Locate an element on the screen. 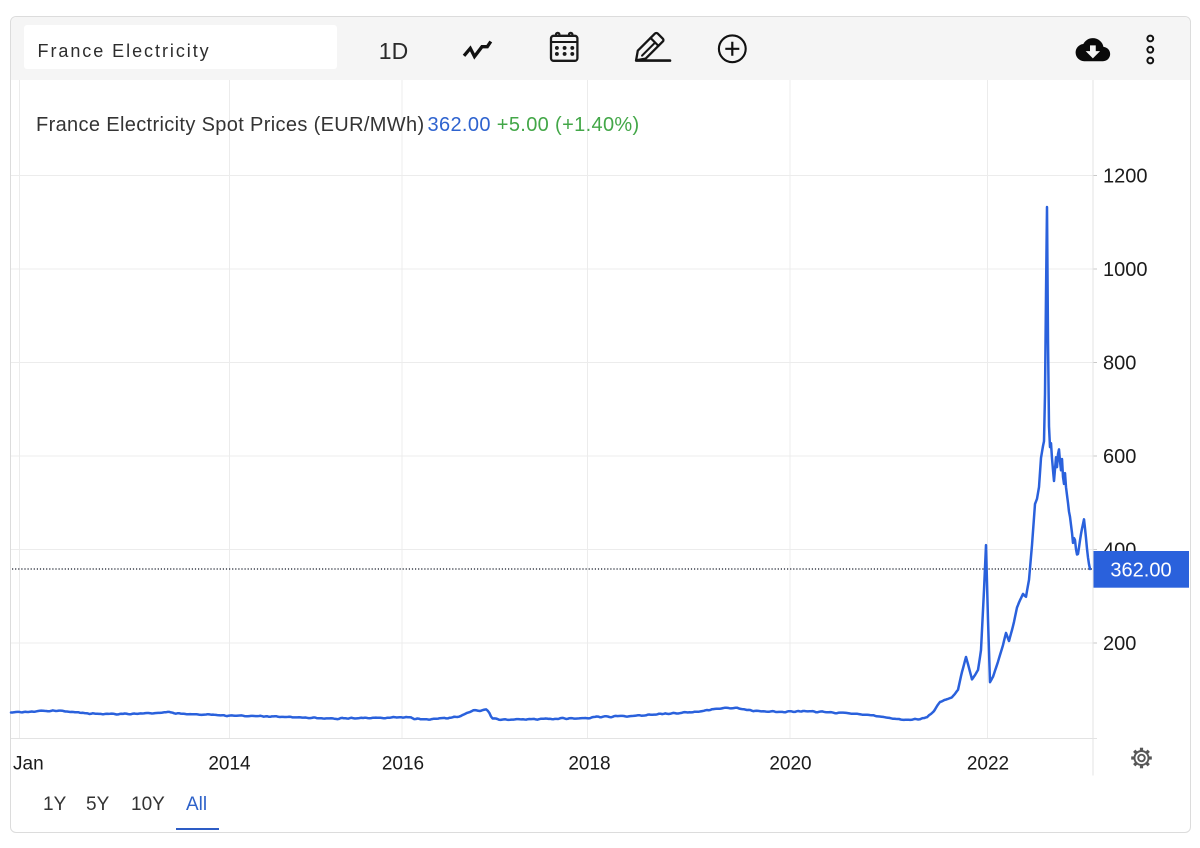 The image size is (1200, 848). svg-text: 2020 is located at coordinates (790, 764).